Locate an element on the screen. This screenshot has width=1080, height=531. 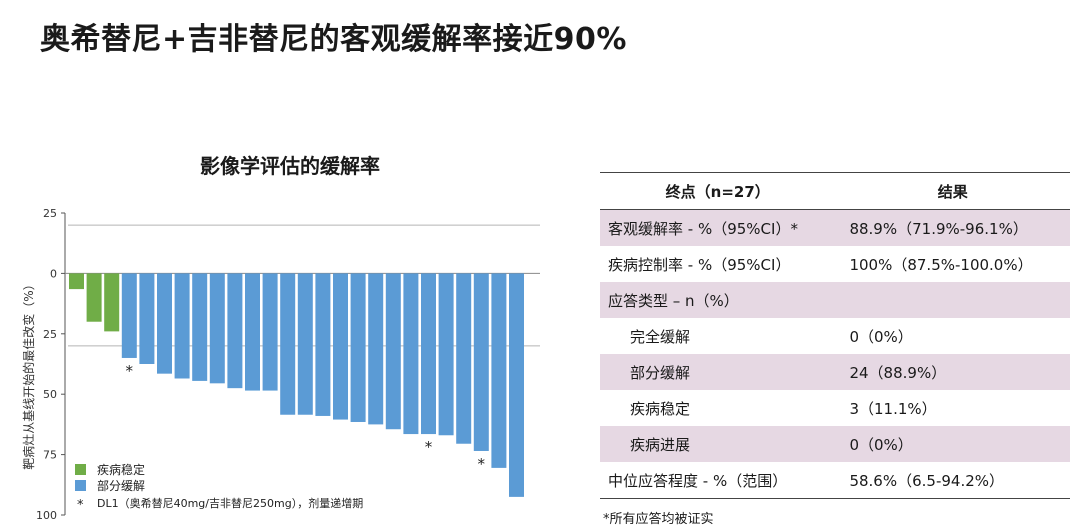
table-row: 客观缓解率 - %（95%CI）* 88.9%（71.9%-96.1%） is located at coordinates (835, 227).